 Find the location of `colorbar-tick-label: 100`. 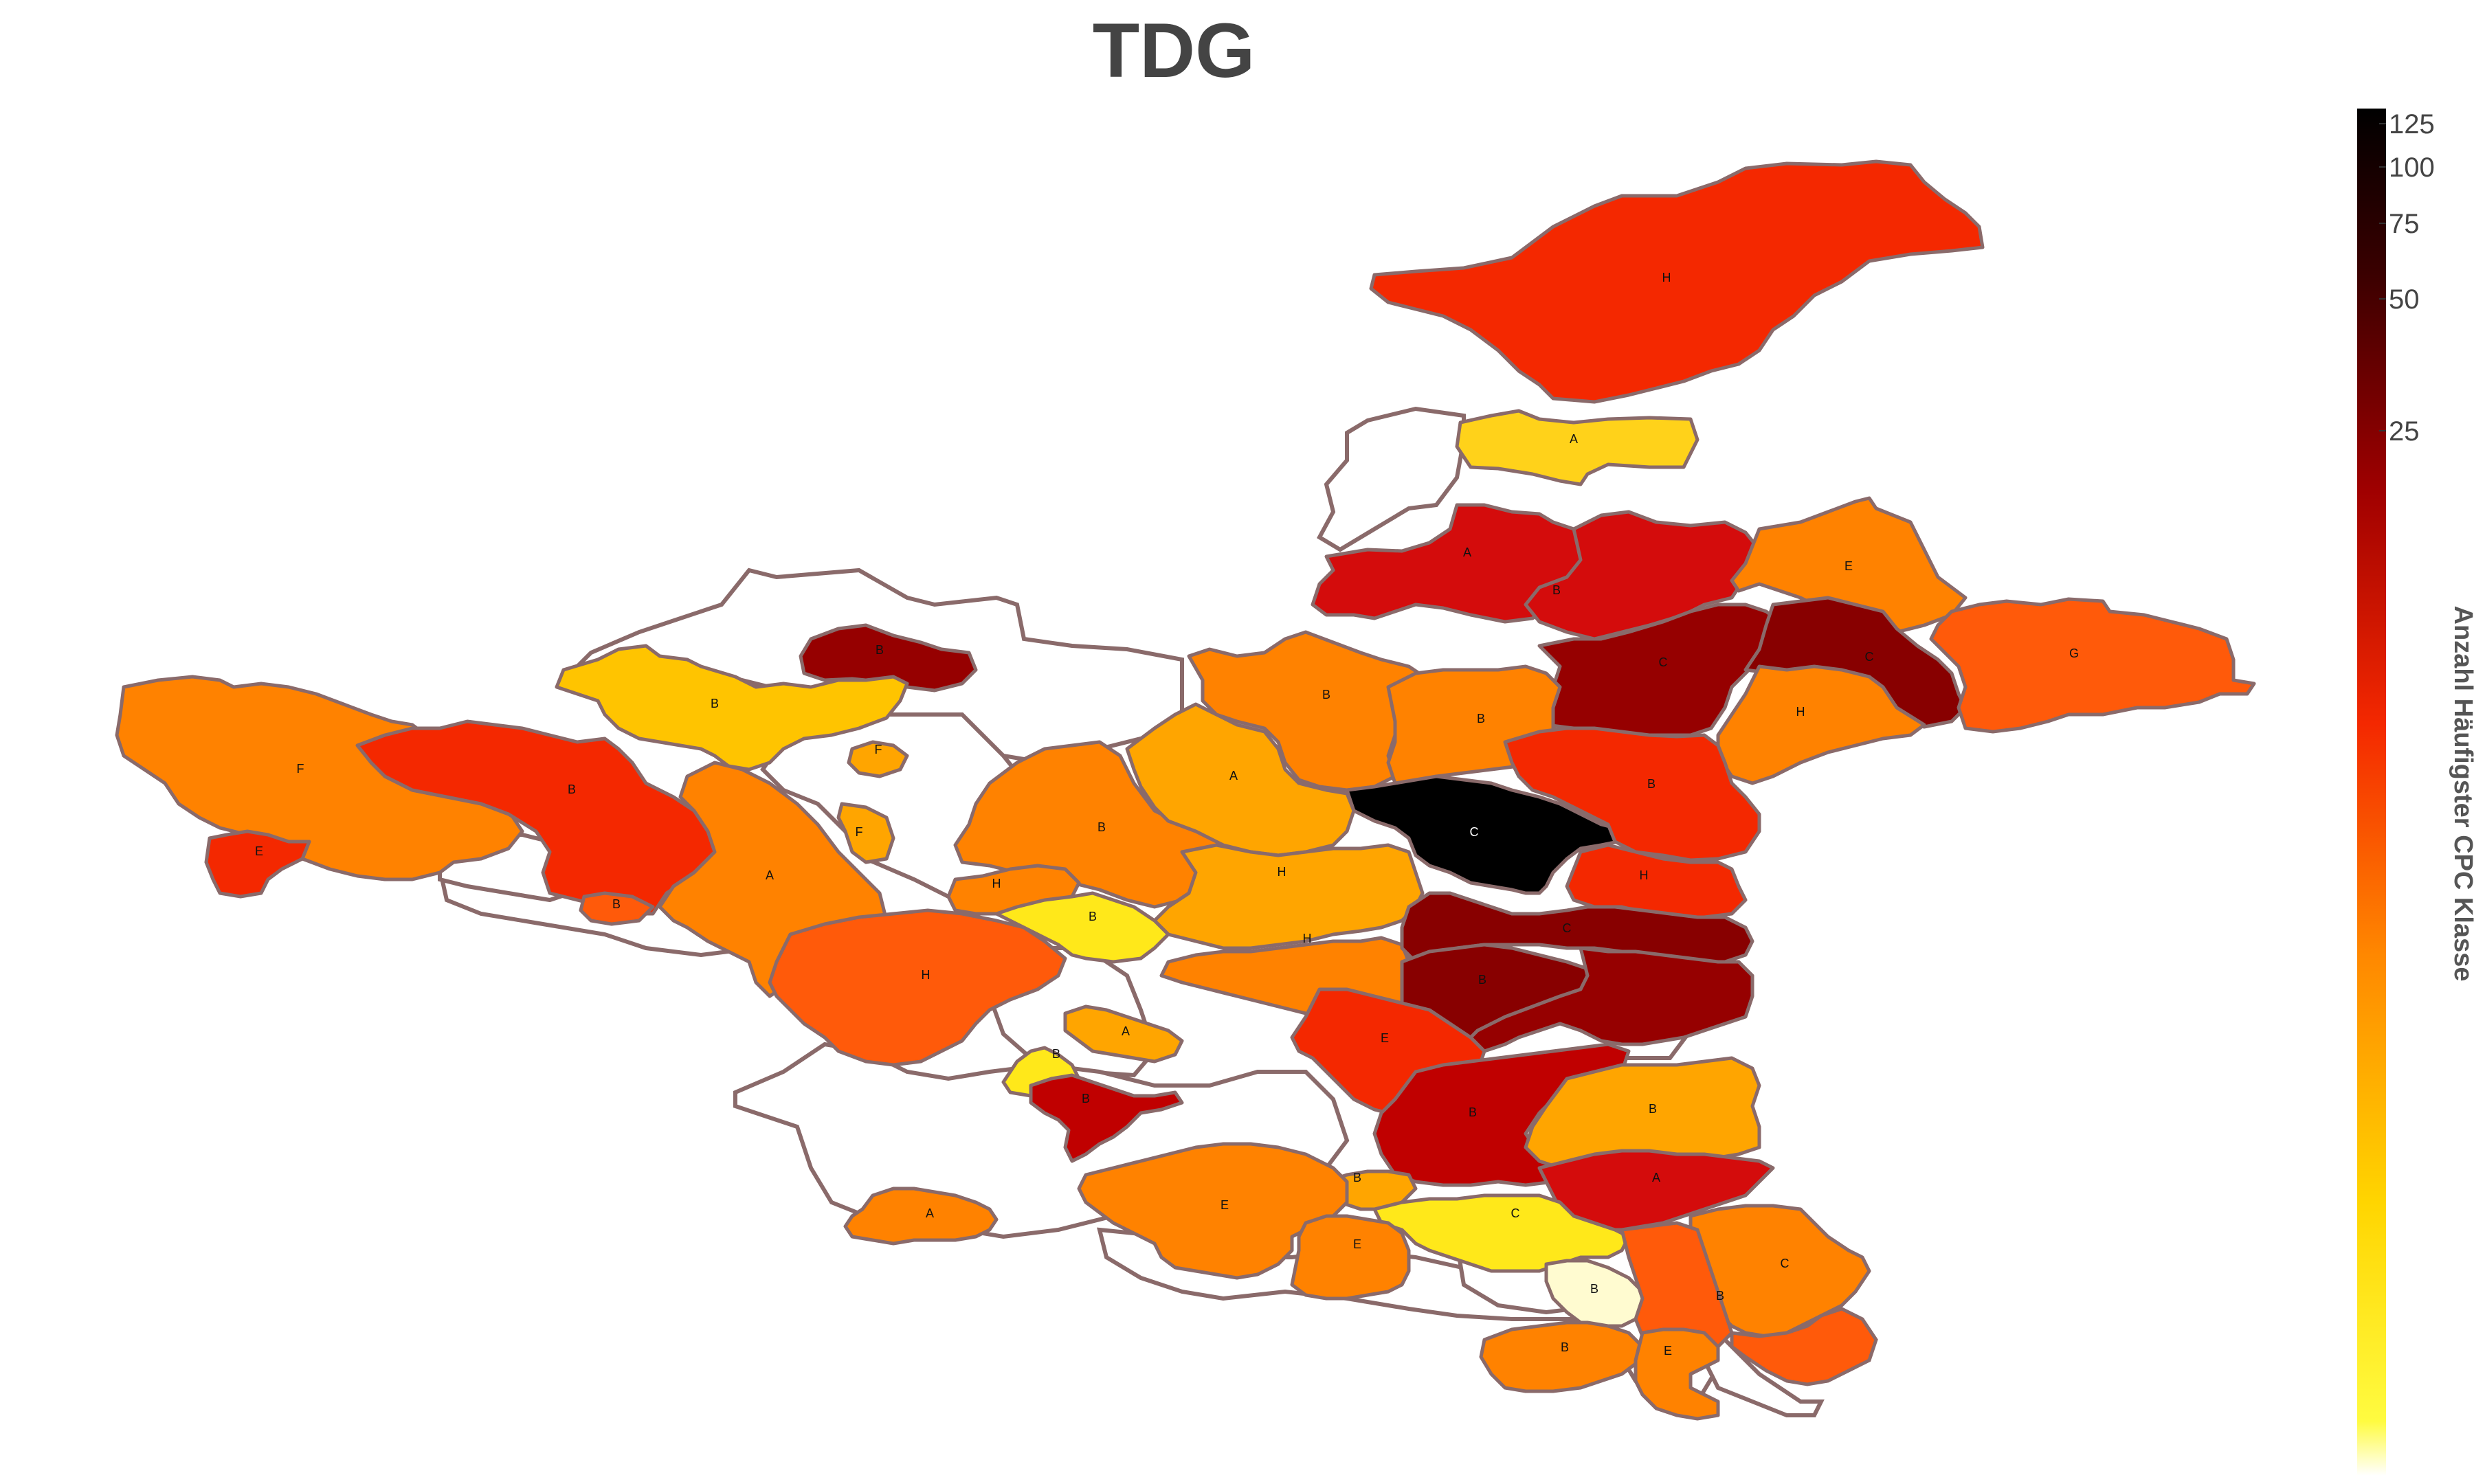

colorbar-tick-label: 100 is located at coordinates (2412, 168).